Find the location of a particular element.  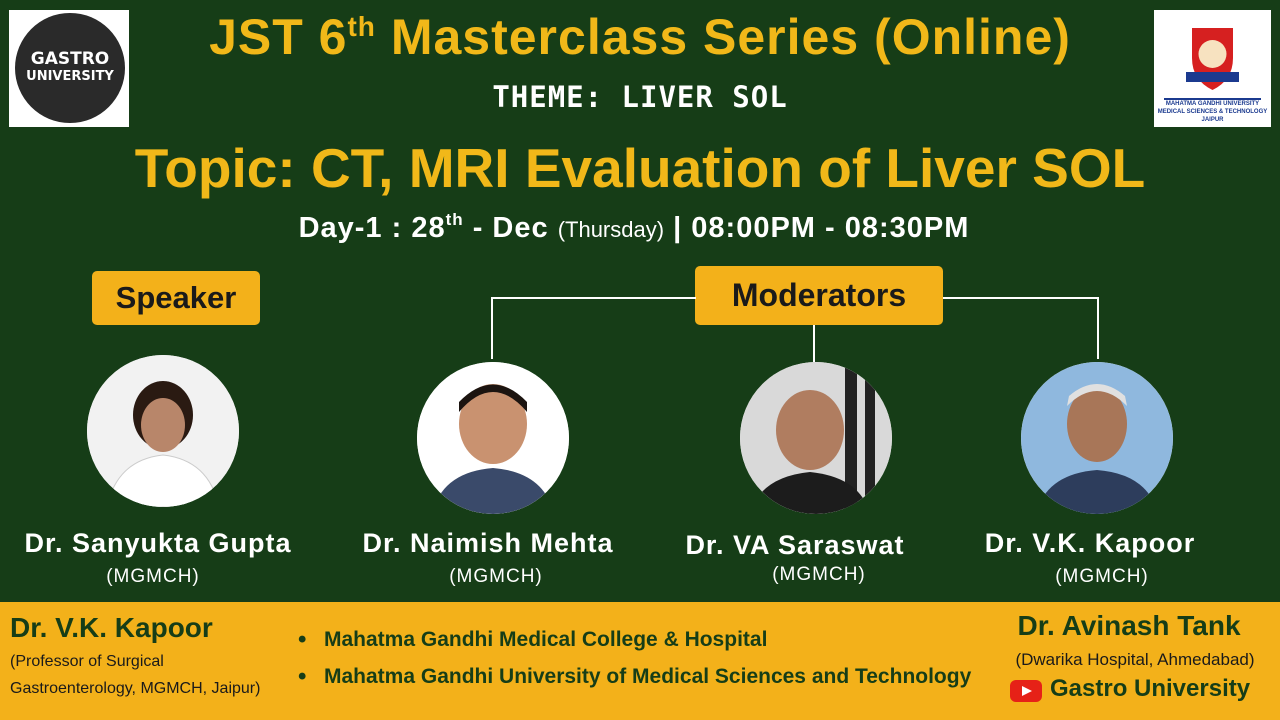

date-sup: th is located at coordinates (454, 219).